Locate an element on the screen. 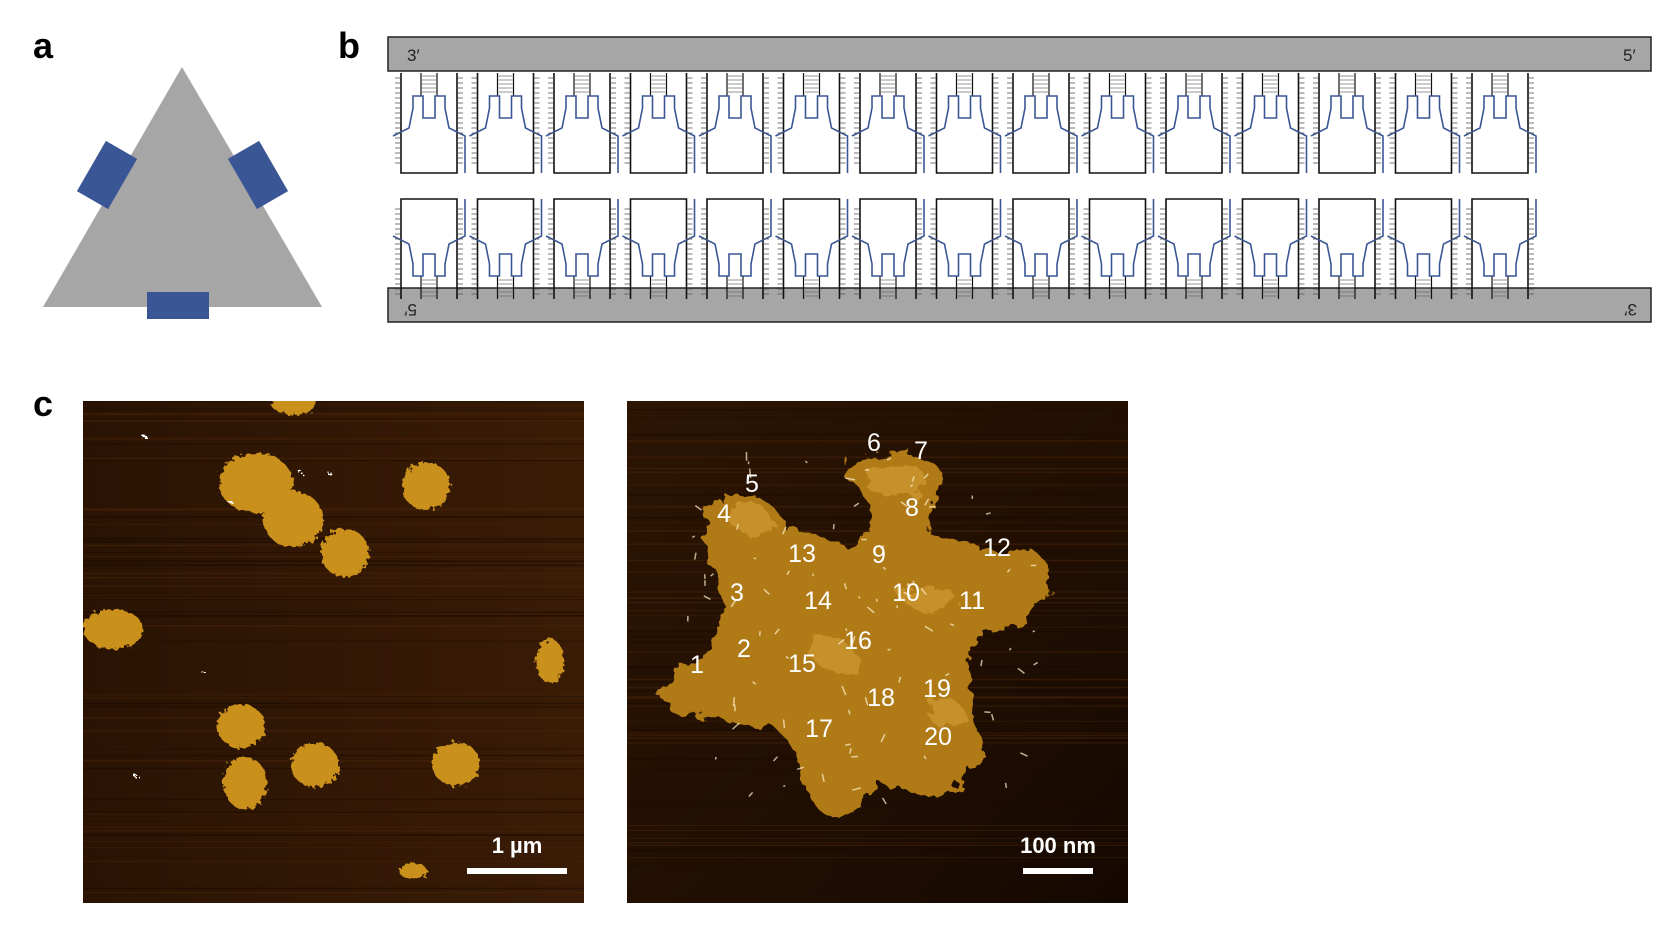  tile-label: 20 is located at coordinates (938, 737).